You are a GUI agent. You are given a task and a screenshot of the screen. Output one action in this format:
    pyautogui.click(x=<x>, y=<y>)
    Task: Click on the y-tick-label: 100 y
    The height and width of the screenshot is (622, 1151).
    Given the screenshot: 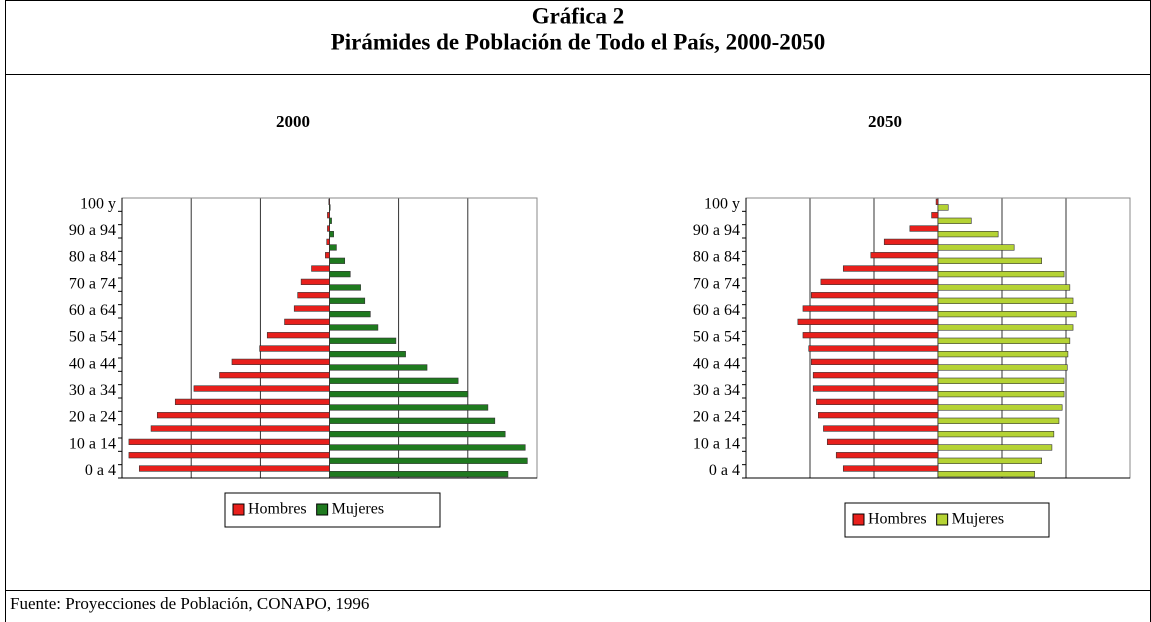 What is the action you would take?
    pyautogui.click(x=722, y=203)
    